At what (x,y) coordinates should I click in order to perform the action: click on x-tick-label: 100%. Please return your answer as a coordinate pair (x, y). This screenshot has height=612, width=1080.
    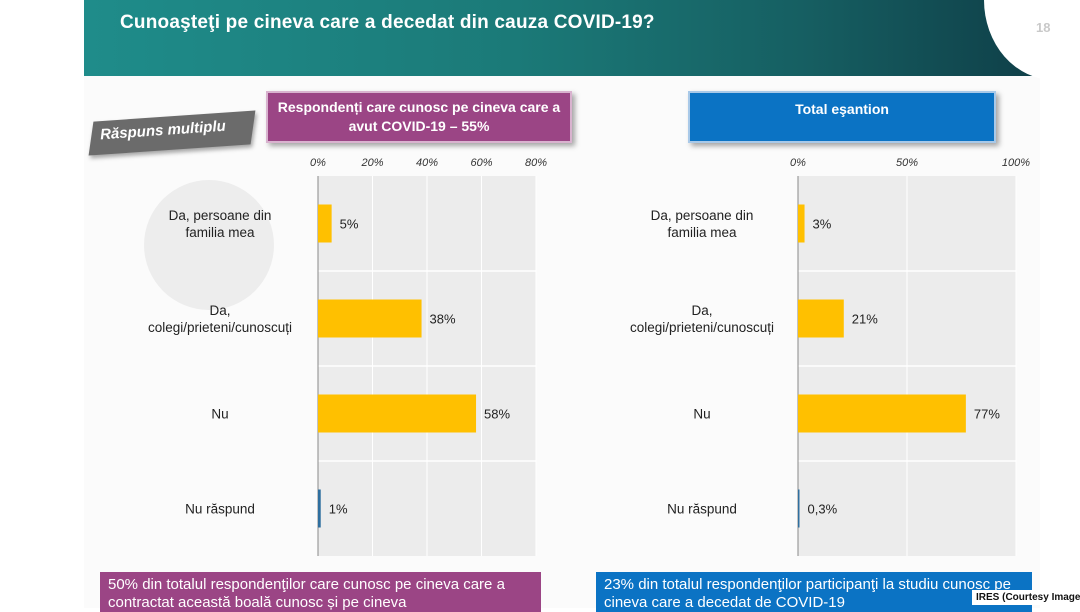
    Looking at the image, I should click on (1016, 163).